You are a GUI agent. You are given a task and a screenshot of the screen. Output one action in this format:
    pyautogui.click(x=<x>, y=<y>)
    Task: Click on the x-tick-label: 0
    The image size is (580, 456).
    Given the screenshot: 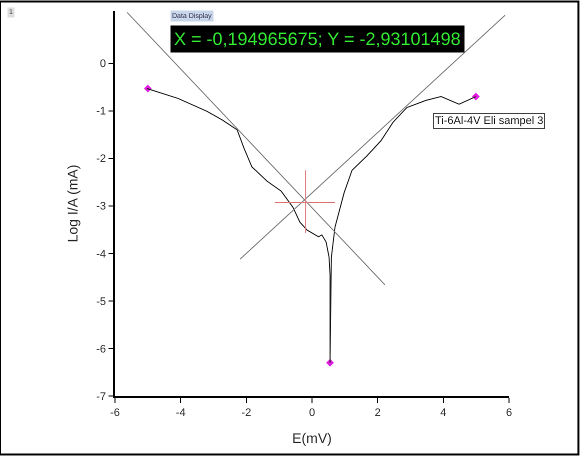 What is the action you would take?
    pyautogui.click(x=312, y=412)
    